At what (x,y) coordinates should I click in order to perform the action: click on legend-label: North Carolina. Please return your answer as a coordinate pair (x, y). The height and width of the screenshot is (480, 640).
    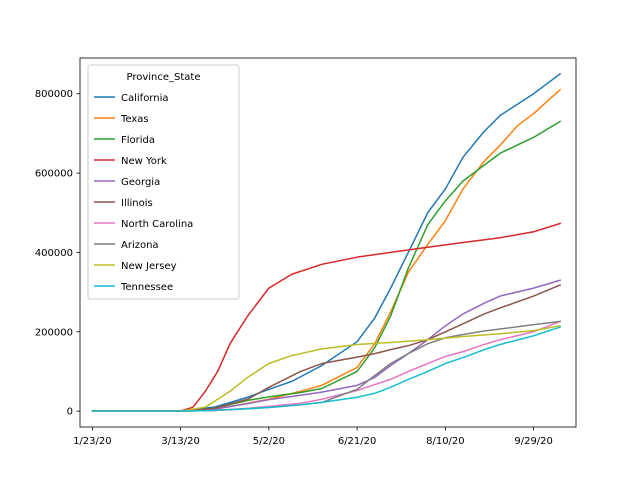
    Looking at the image, I should click on (157, 224).